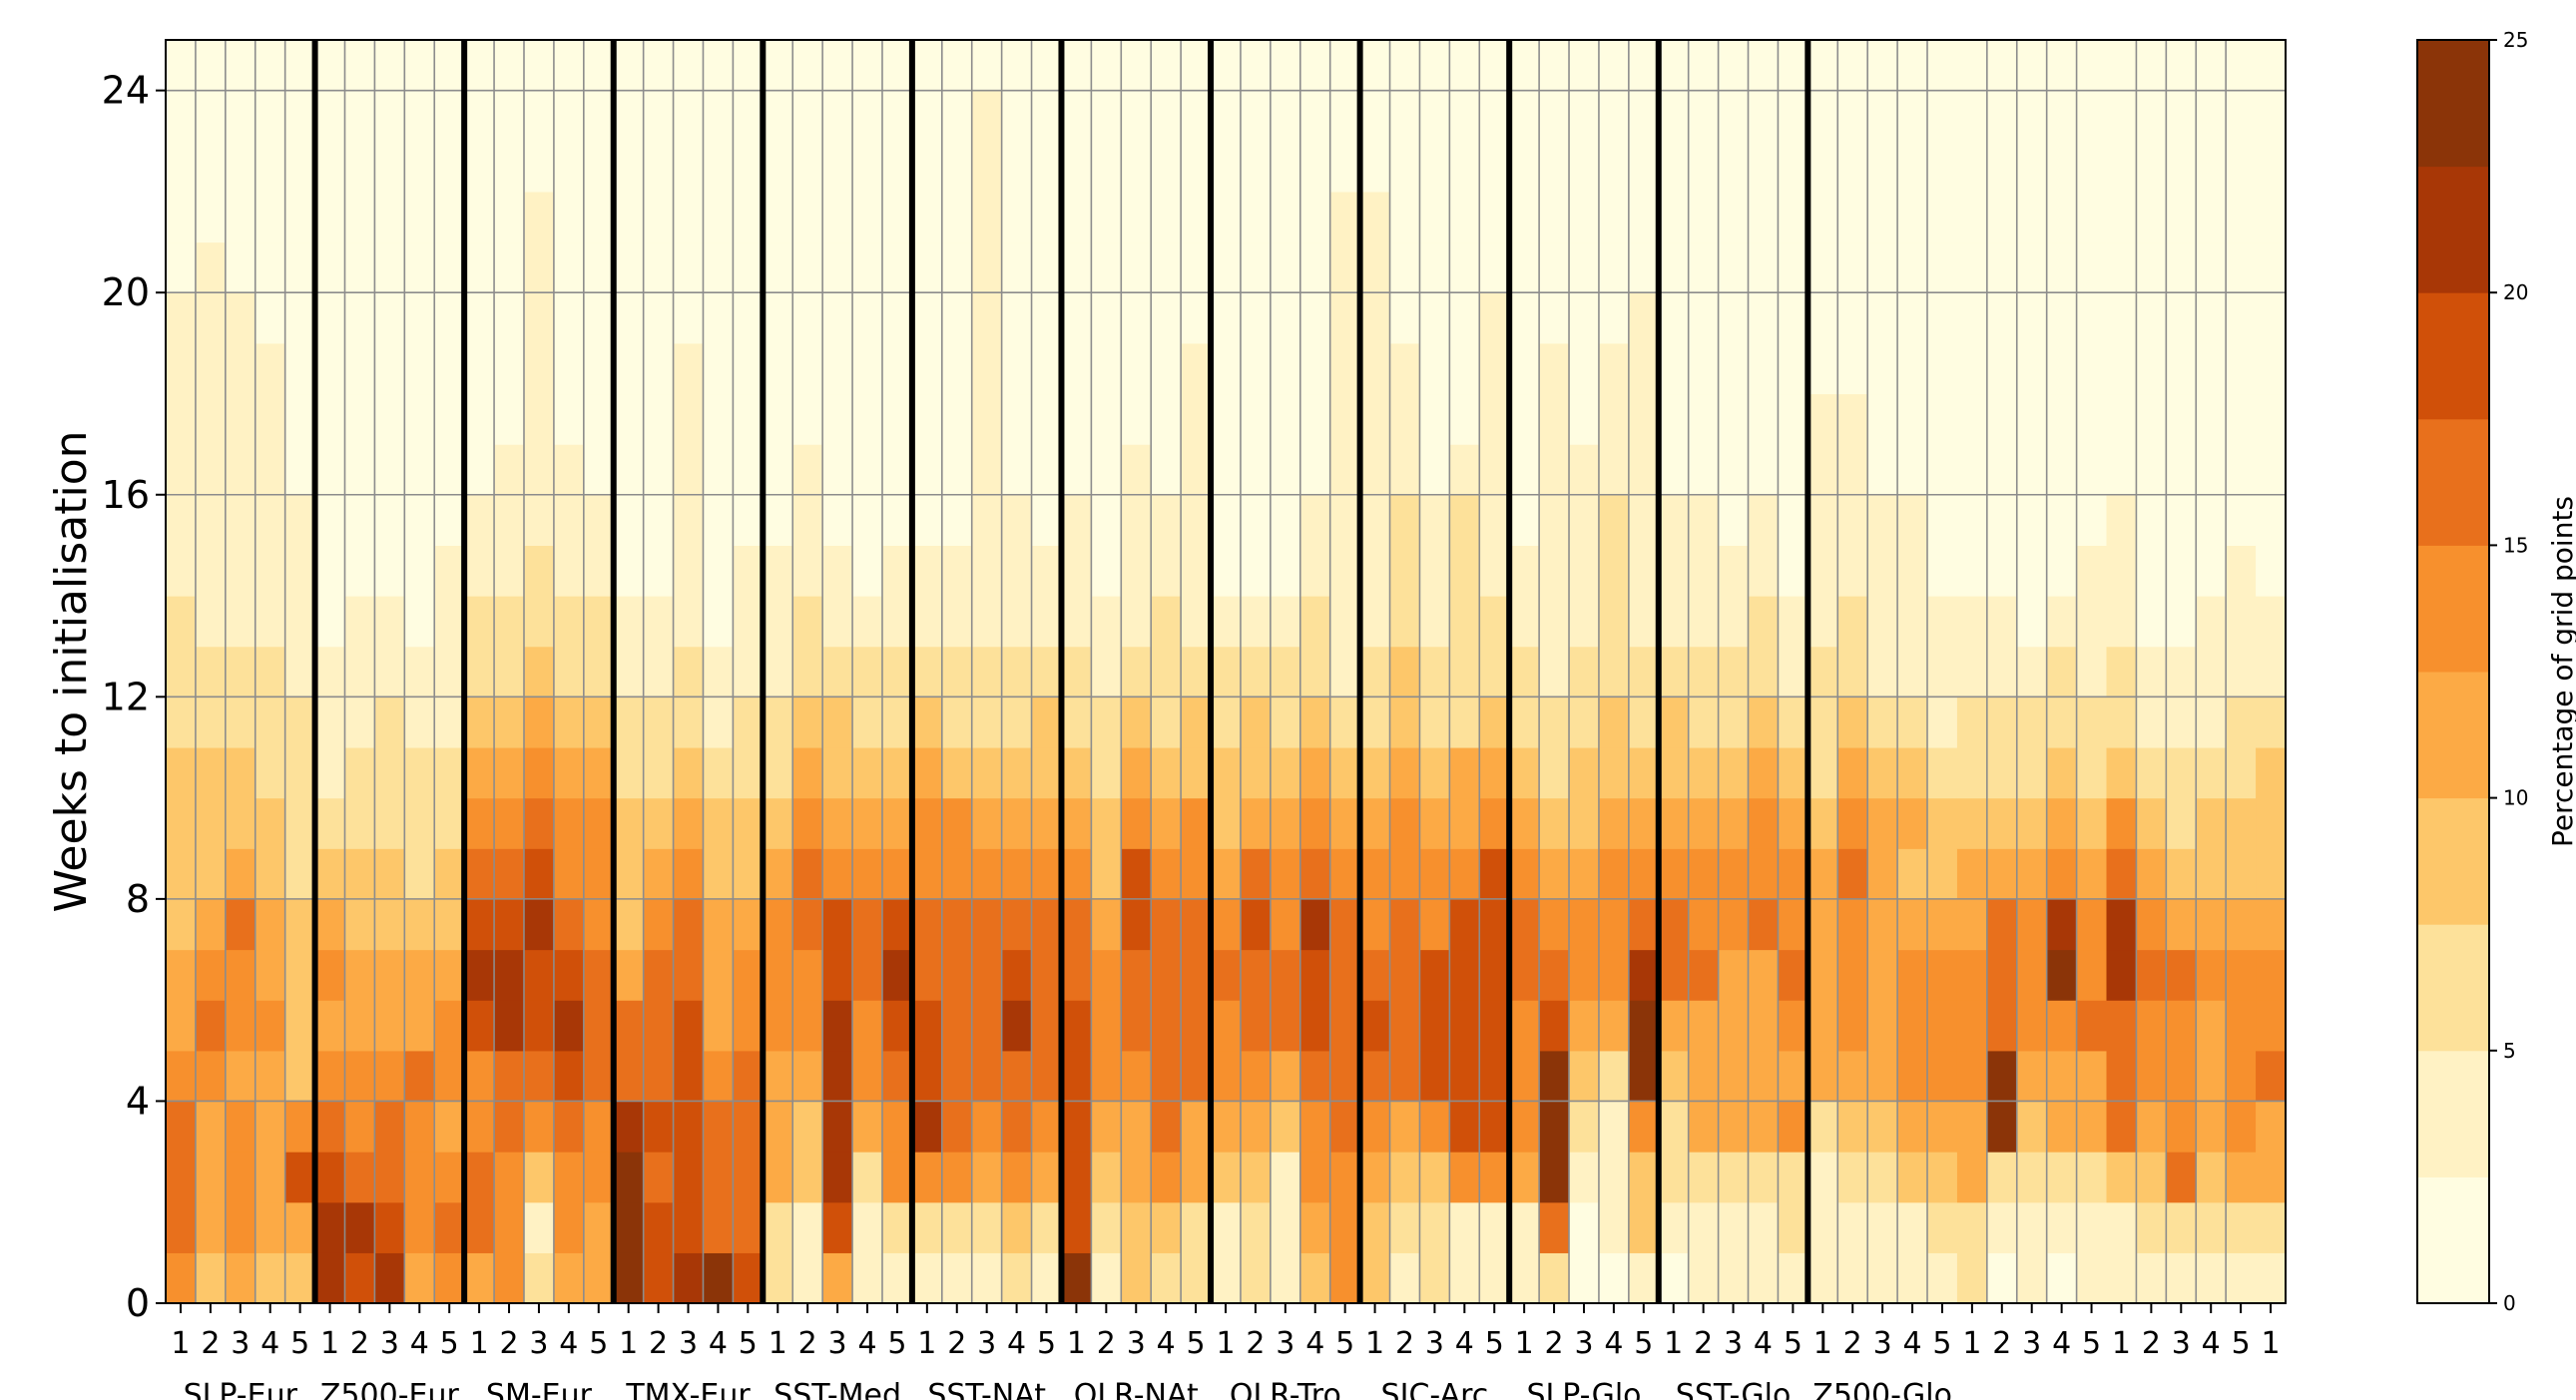  I want to click on group-label: Z500-Eur, so click(390, 1389).